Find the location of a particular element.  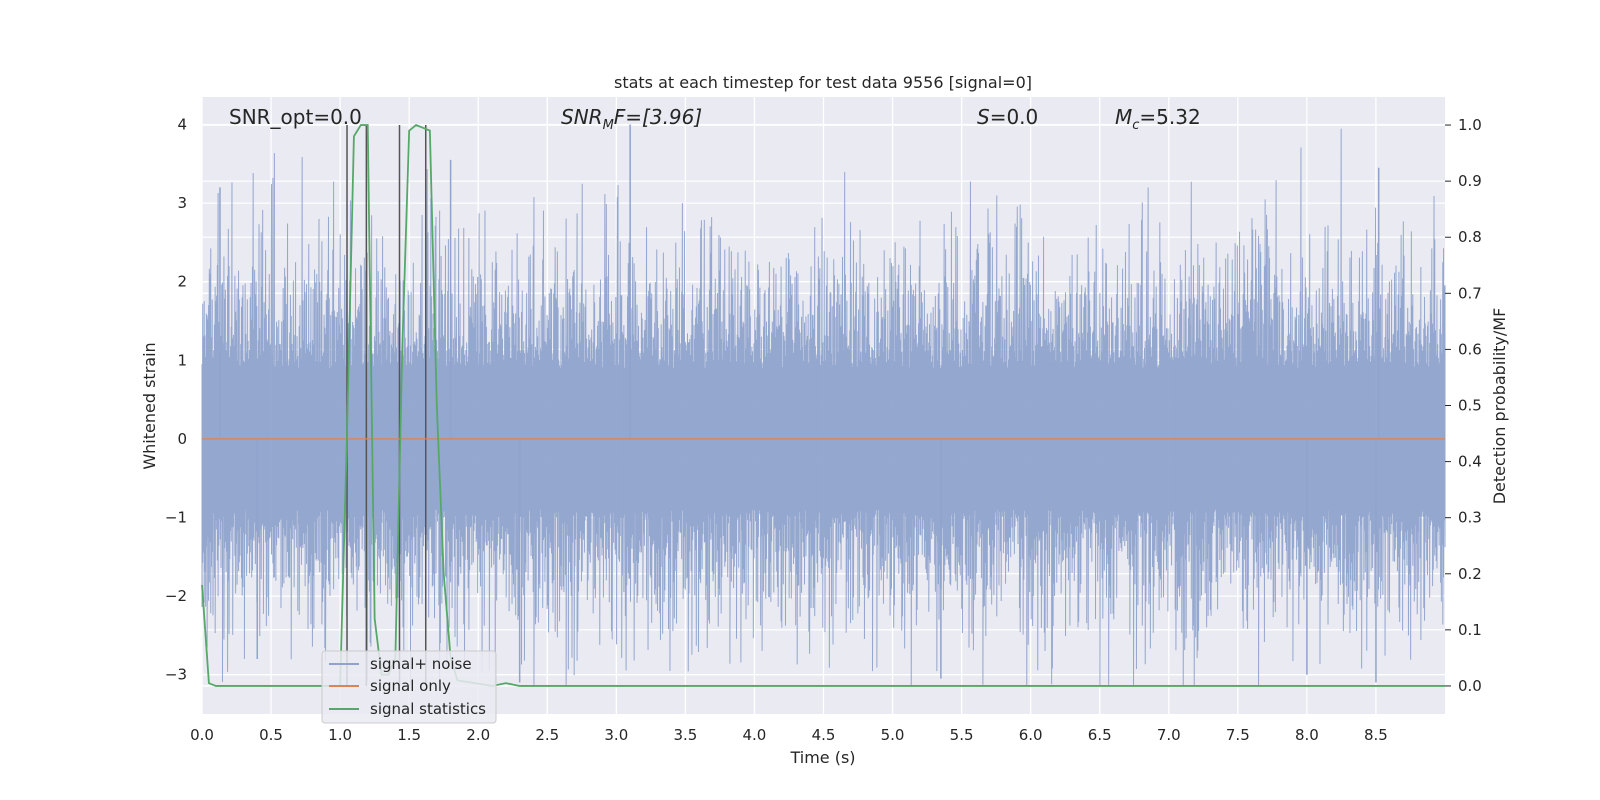

y-left-tick-label: −2 is located at coordinates (176, 596).